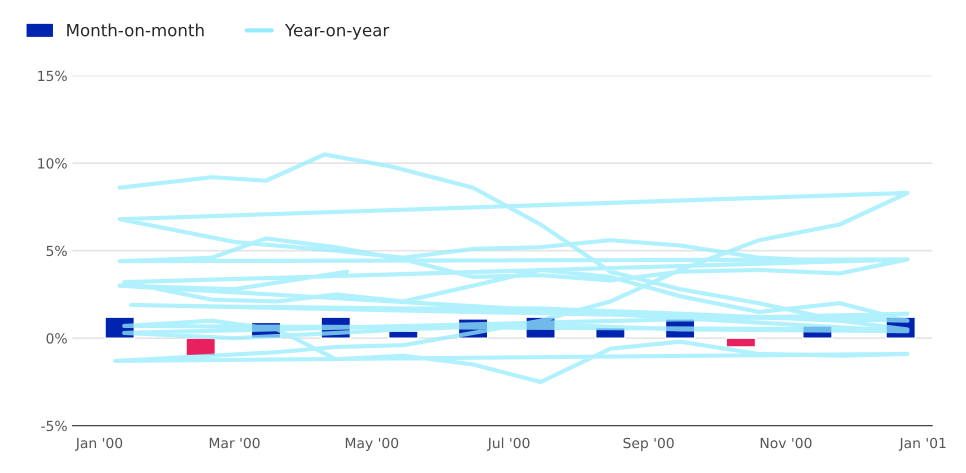 The height and width of the screenshot is (473, 966). What do you see at coordinates (648, 444) in the screenshot?
I see `x-tick-label: Sep '00` at bounding box center [648, 444].